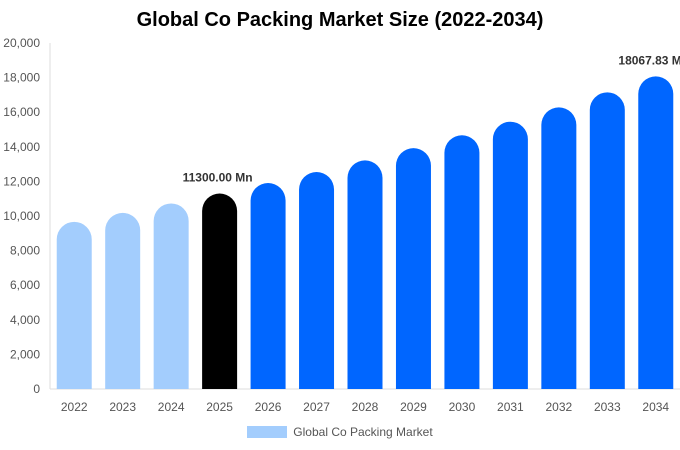 This screenshot has height=450, width=680. I want to click on x-tick-label: 2025, so click(219, 407).